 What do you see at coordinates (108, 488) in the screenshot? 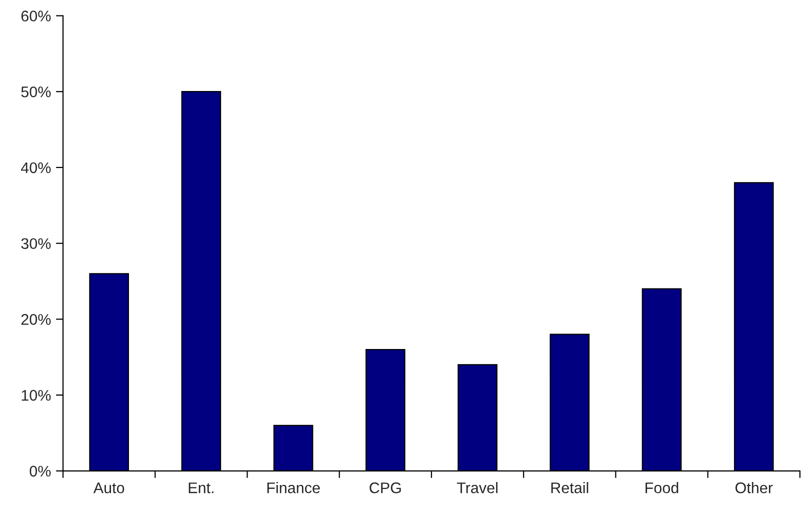
I see `x-tick-label: Auto` at bounding box center [108, 488].